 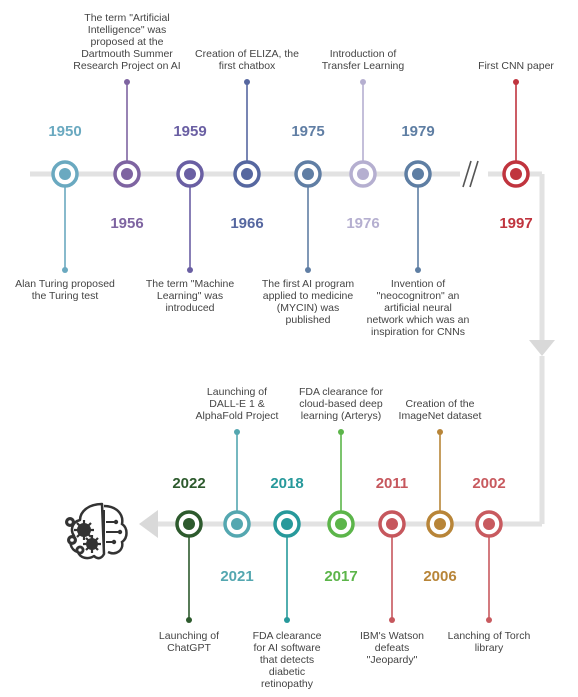 I want to click on bottom-event-stem-dot-2006, so click(x=440, y=432).